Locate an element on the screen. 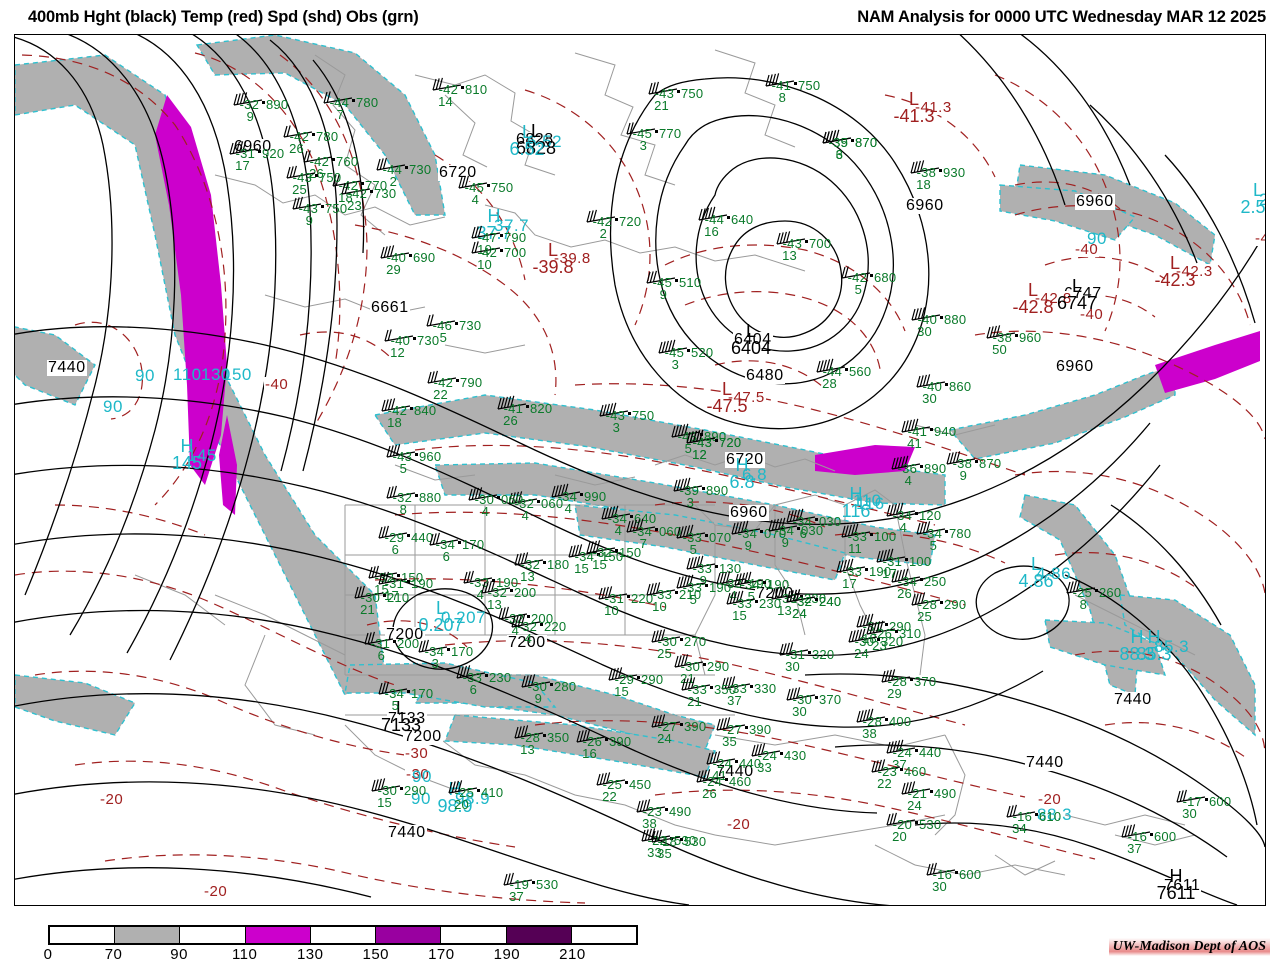 Image resolution: width=1280 pixels, height=963 pixels. pressure-center-value: 6.8 is located at coordinates (742, 482).